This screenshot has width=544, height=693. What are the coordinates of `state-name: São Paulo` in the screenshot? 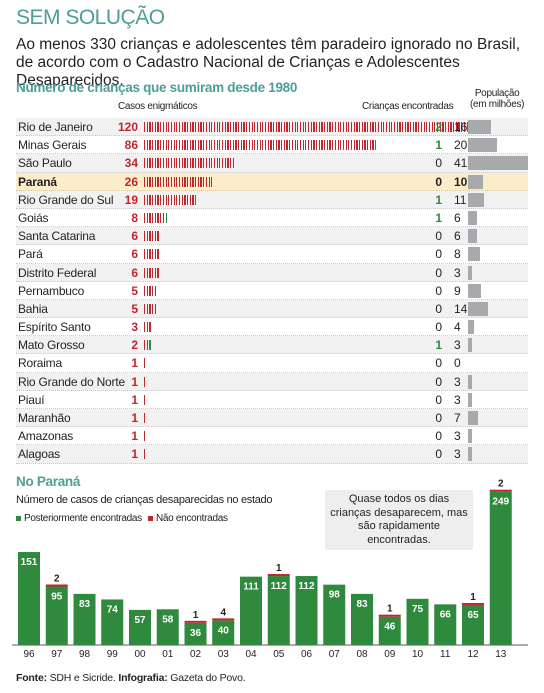 It's located at (45, 163).